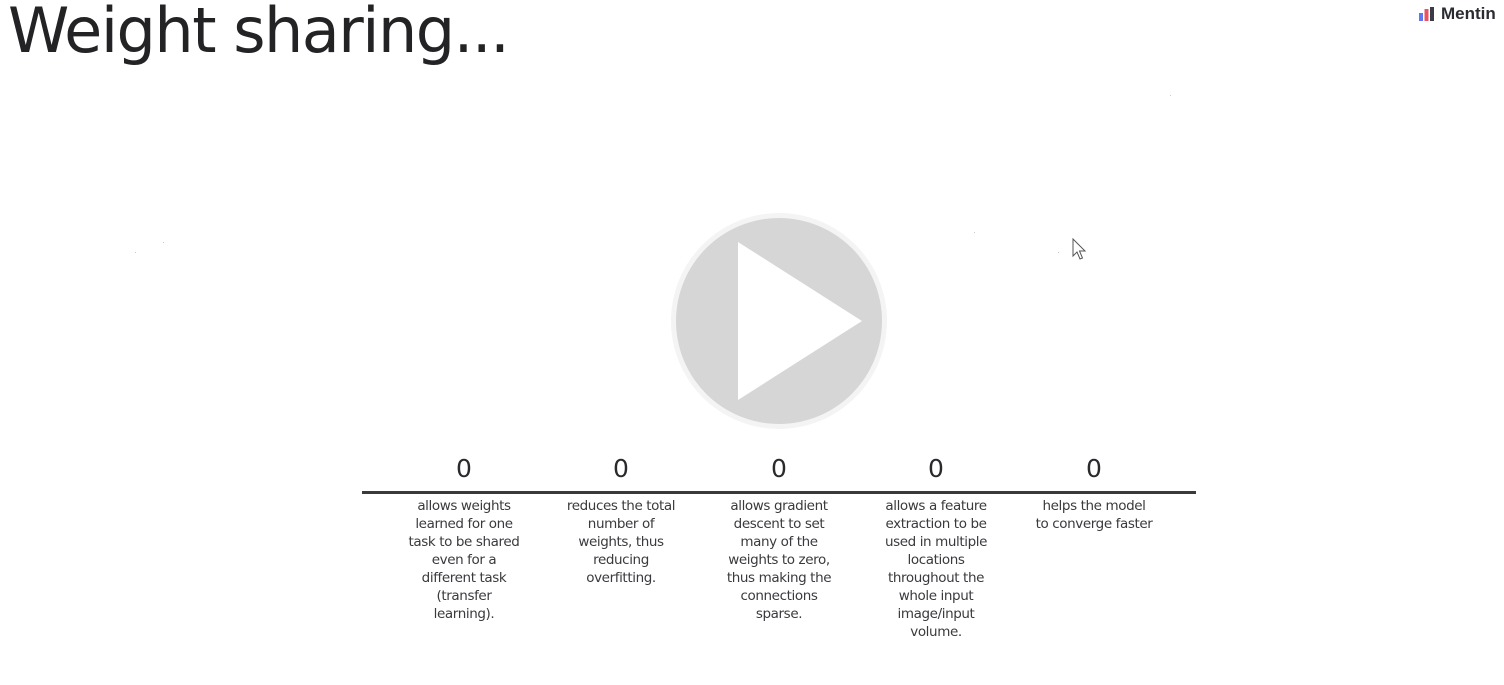 The image size is (1504, 685). What do you see at coordinates (1468, 13) in the screenshot?
I see `brand-name: Mentin` at bounding box center [1468, 13].